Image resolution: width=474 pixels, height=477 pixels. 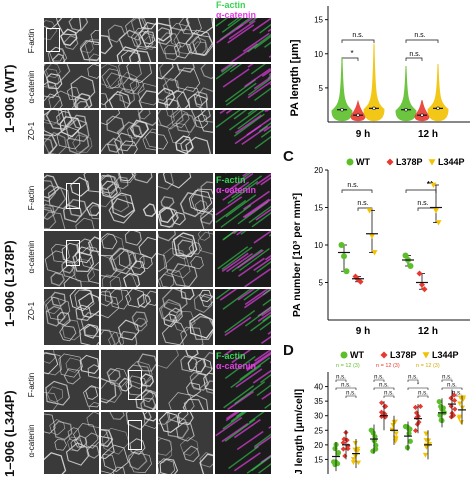 What do you see at coordinates (438, 92) in the screenshot?
I see `violin-L344P` at bounding box center [438, 92].